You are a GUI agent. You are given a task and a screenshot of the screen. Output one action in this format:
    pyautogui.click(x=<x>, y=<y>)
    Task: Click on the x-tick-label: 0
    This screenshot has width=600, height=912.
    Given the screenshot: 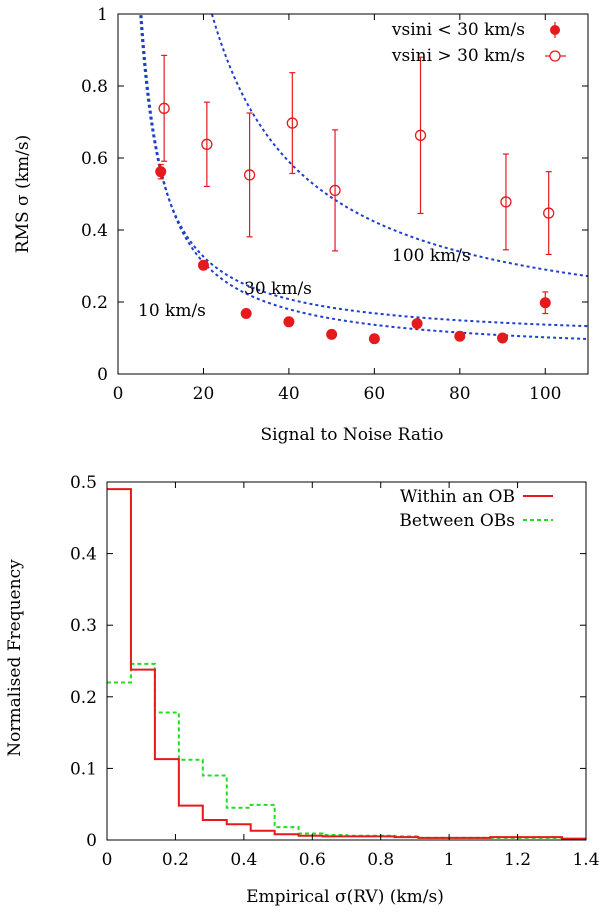 What is the action you would take?
    pyautogui.click(x=118, y=394)
    